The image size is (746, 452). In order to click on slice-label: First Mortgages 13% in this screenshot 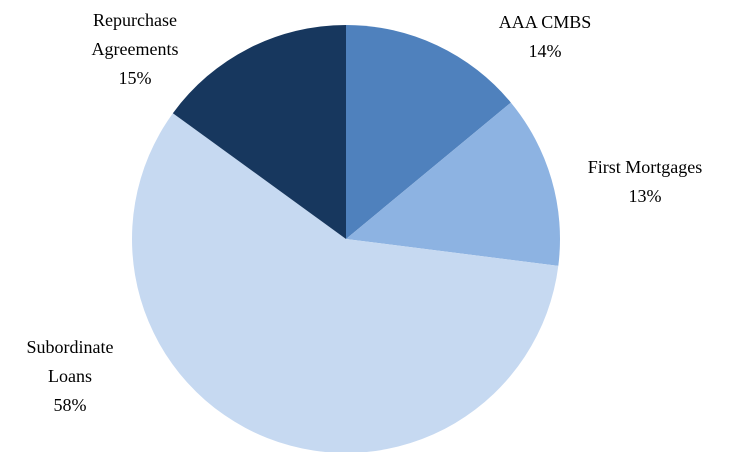, I will do `click(645, 182)`.